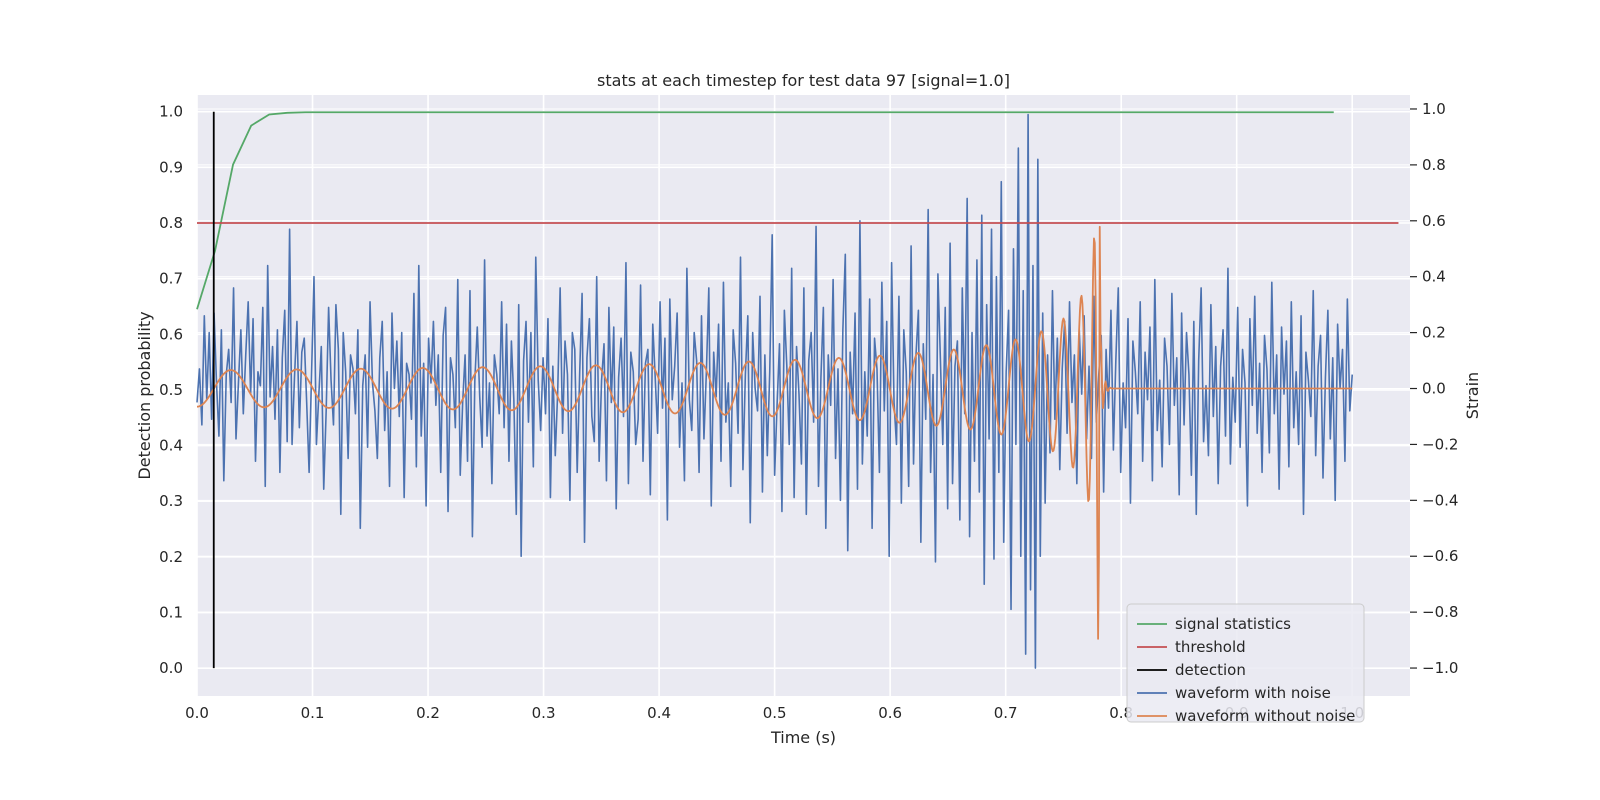  I want to click on y-tick-label: 0.9, so click(171, 167).